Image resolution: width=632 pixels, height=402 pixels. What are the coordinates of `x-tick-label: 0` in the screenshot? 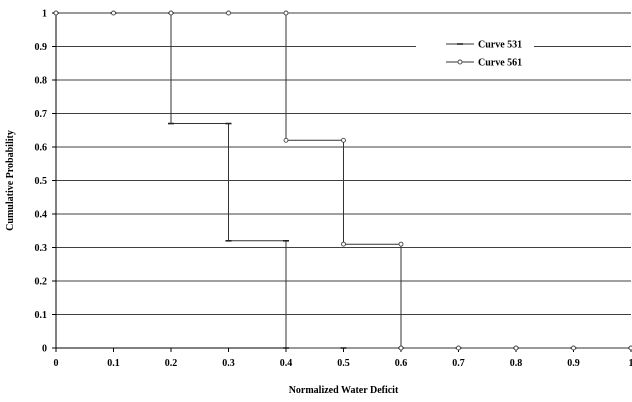 It's located at (56, 363).